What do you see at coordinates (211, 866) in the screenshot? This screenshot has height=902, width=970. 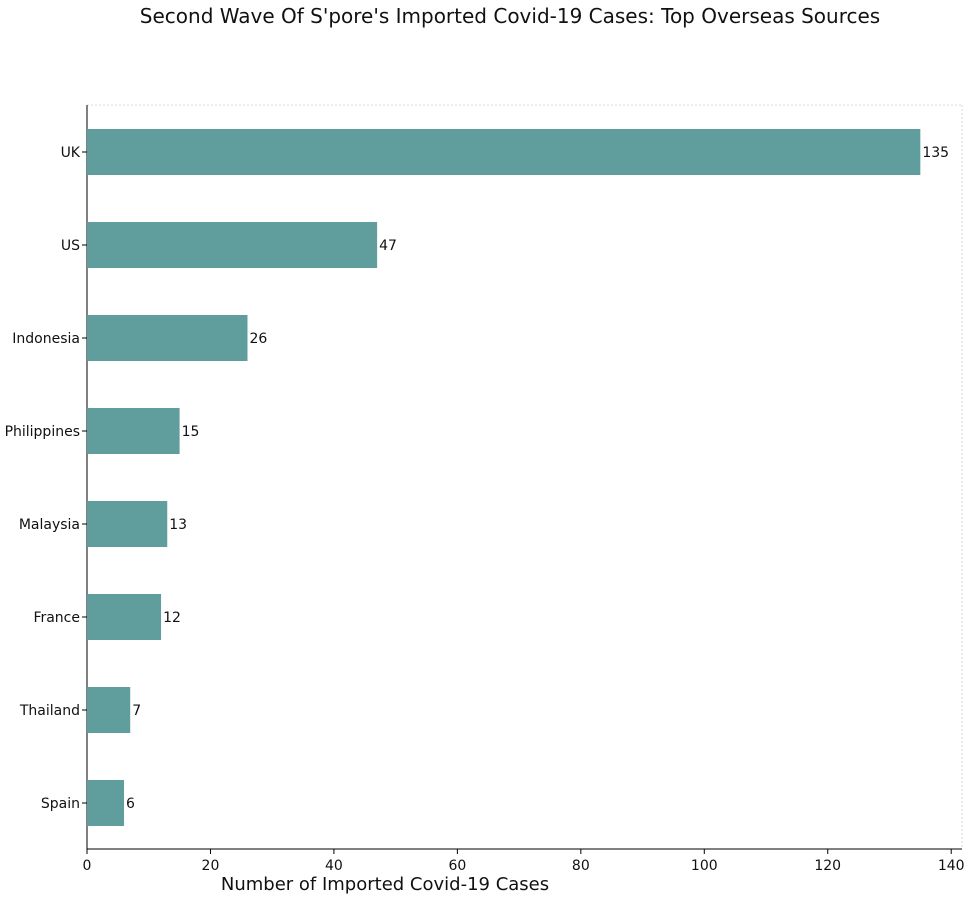 I see `x-tick-label: 20` at bounding box center [211, 866].